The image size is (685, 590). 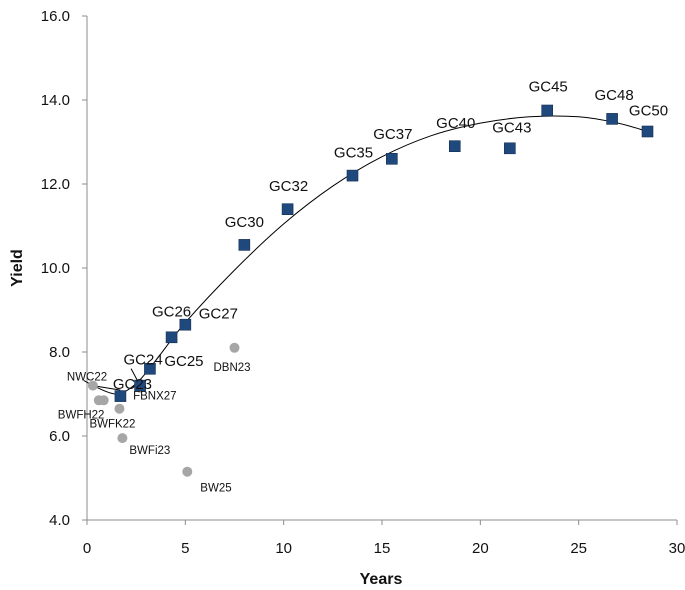 What do you see at coordinates (59, 352) in the screenshot?
I see `y-tick-label: 8.0` at bounding box center [59, 352].